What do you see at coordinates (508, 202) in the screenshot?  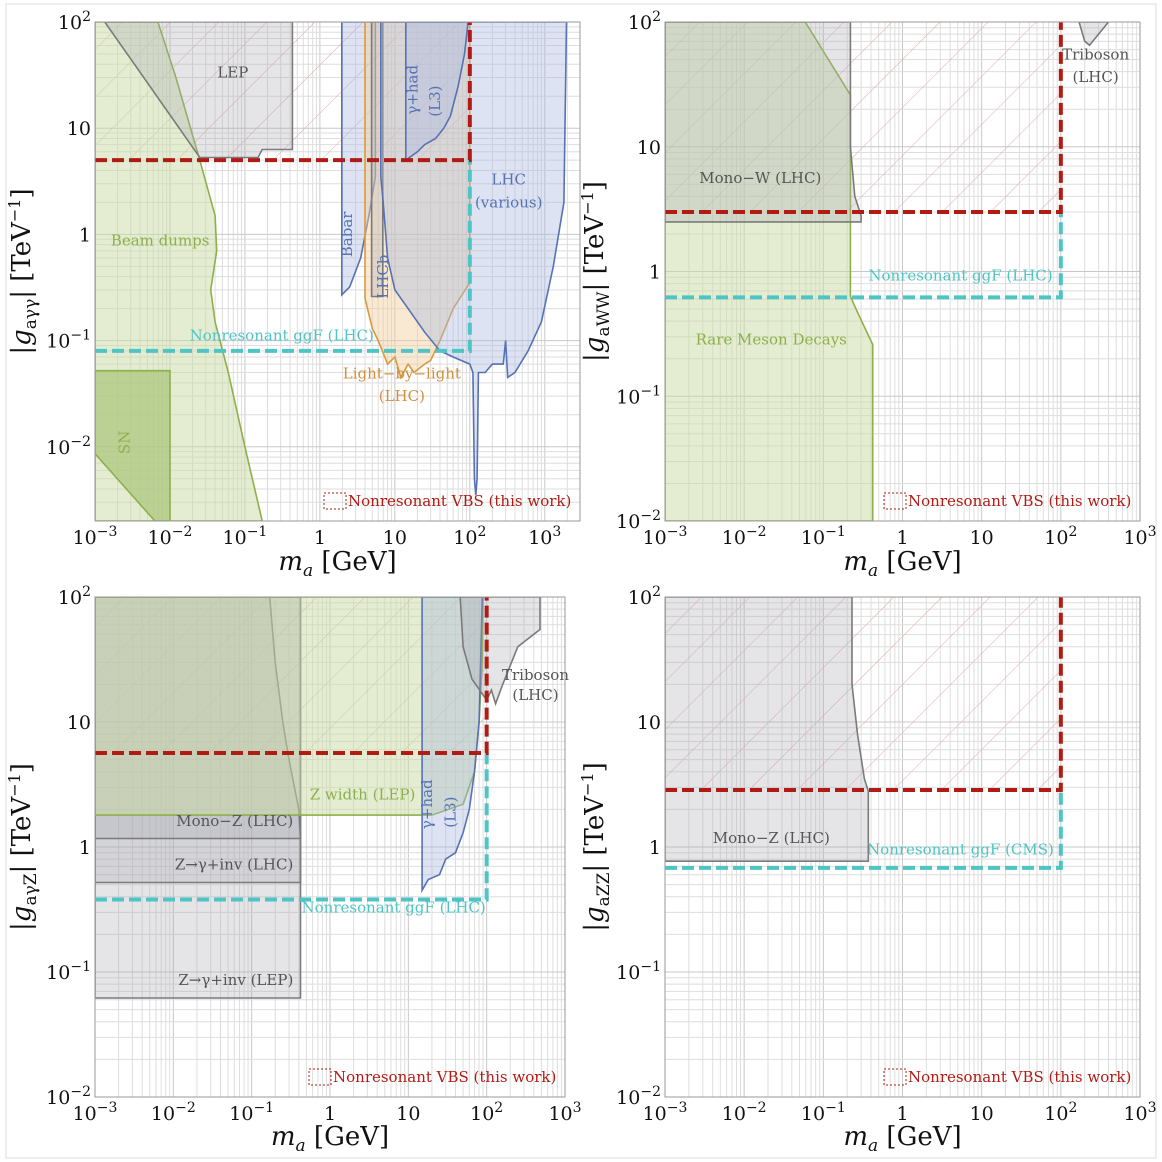 I see `annotation-label: (various)` at bounding box center [508, 202].